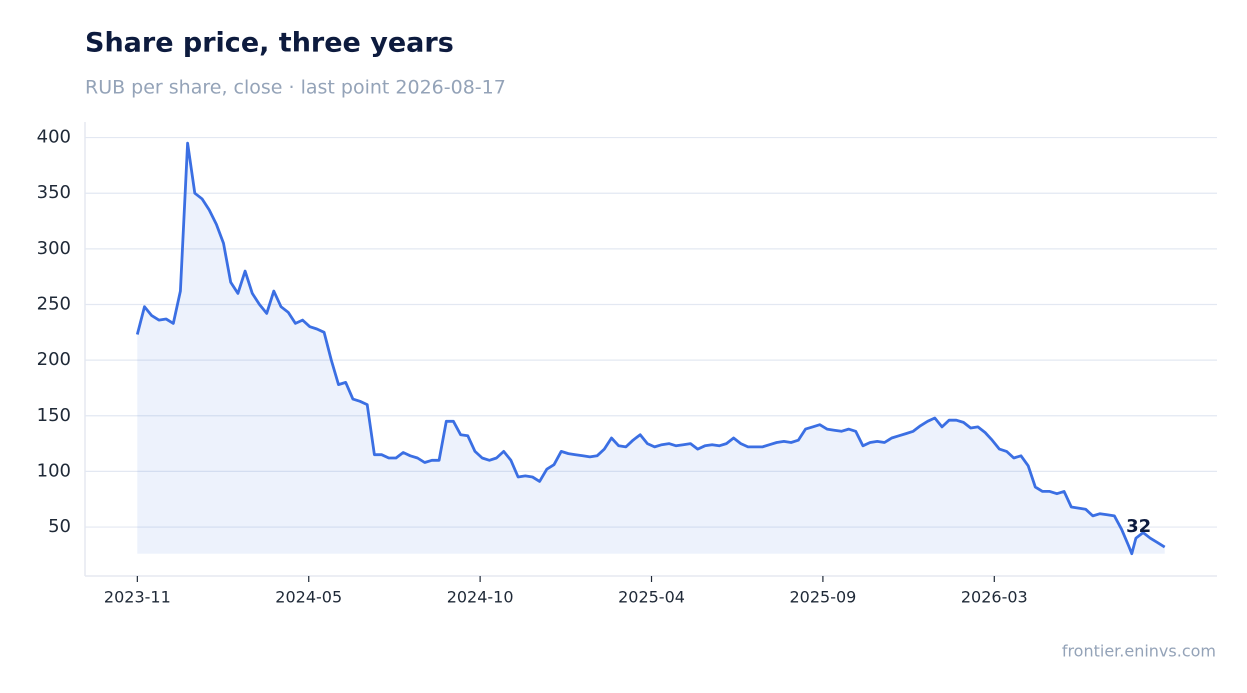  Describe the element at coordinates (54, 359) in the screenshot. I see `y-tick-label: 200` at that location.